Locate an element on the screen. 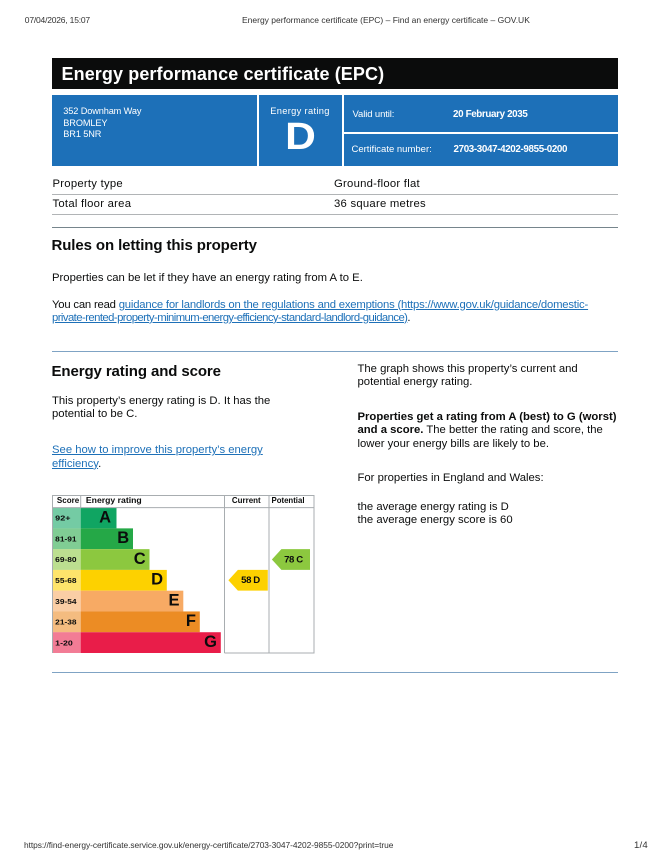 This screenshot has height=865, width=670. svg-text: A is located at coordinates (105, 517).